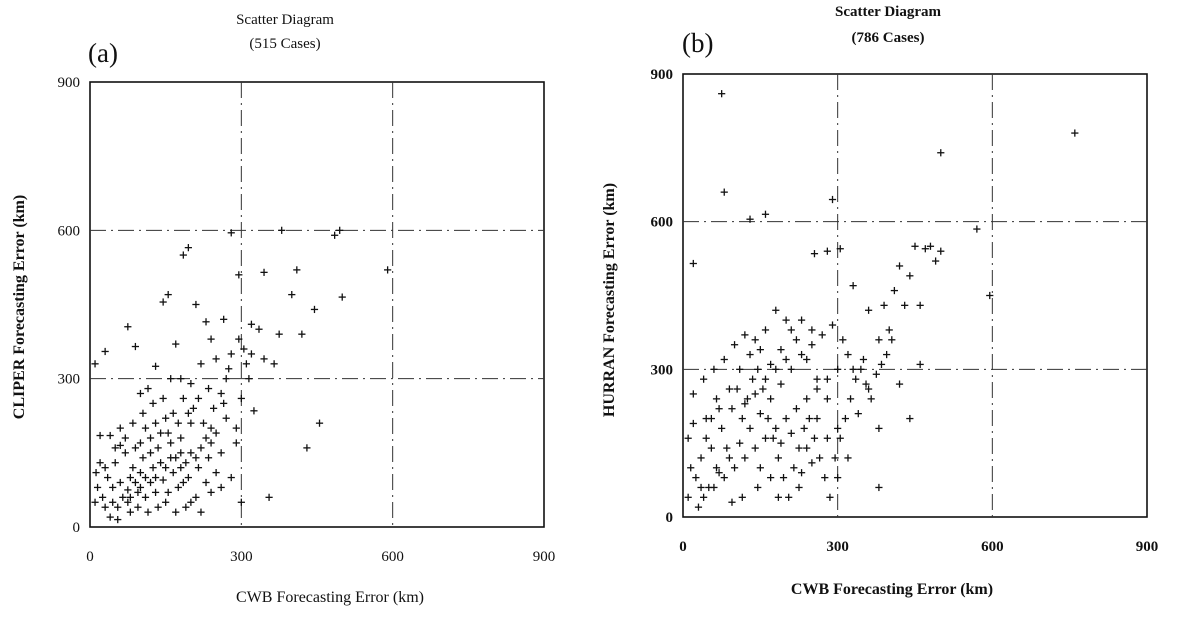 This screenshot has width=1179, height=617. Describe the element at coordinates (285, 20) in the screenshot. I see `chart-title: Scatter Diagram` at that location.